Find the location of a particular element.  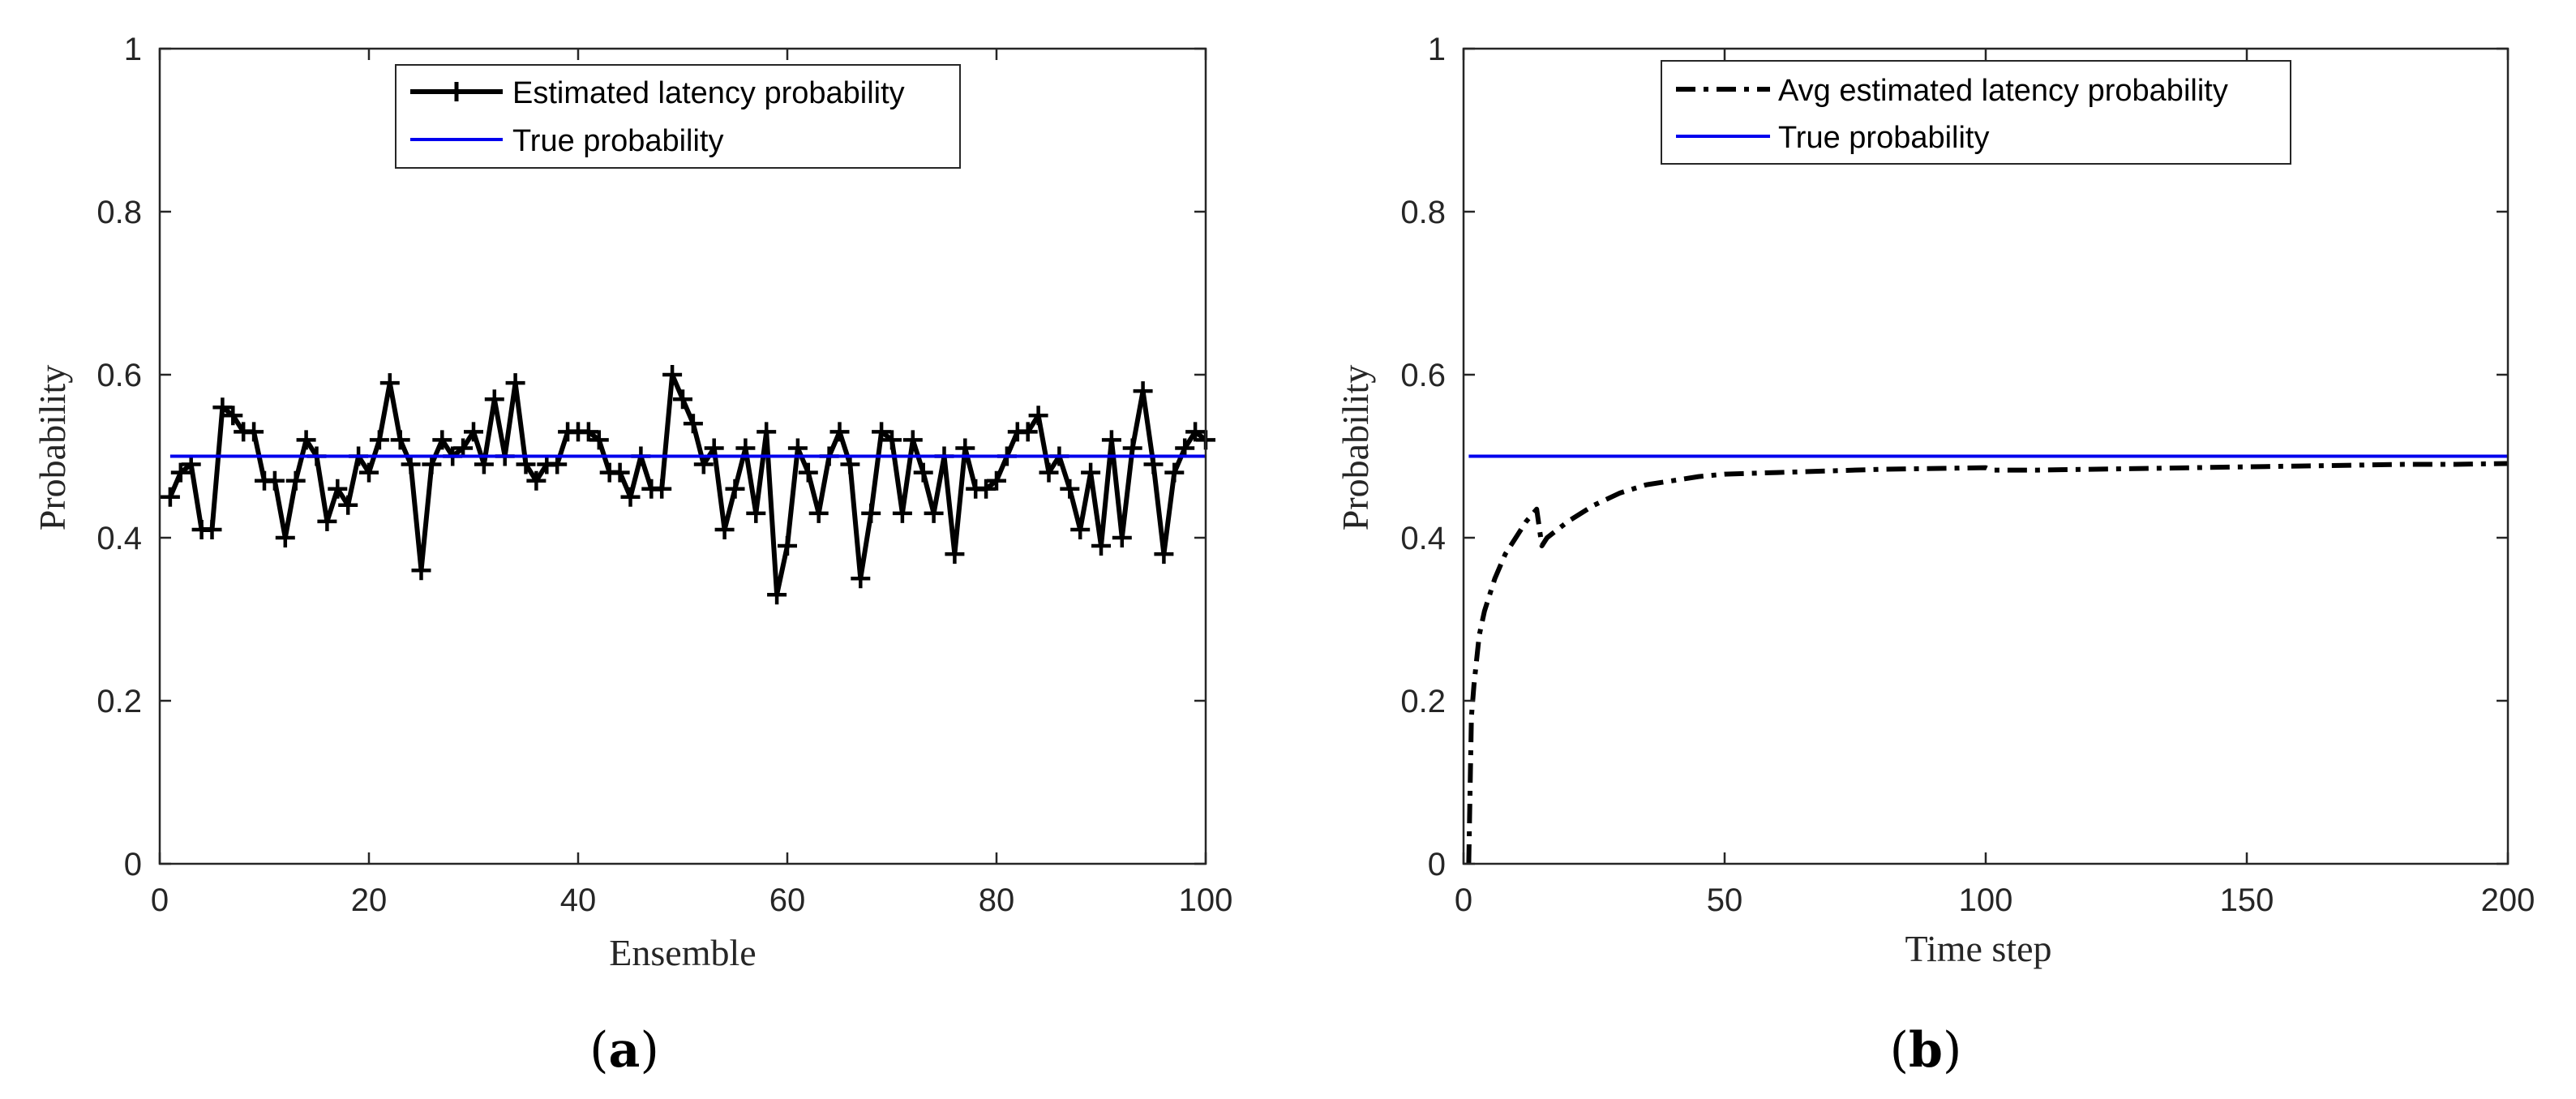

panel-a-legend-marker-estimated is located at coordinates (456, 91).